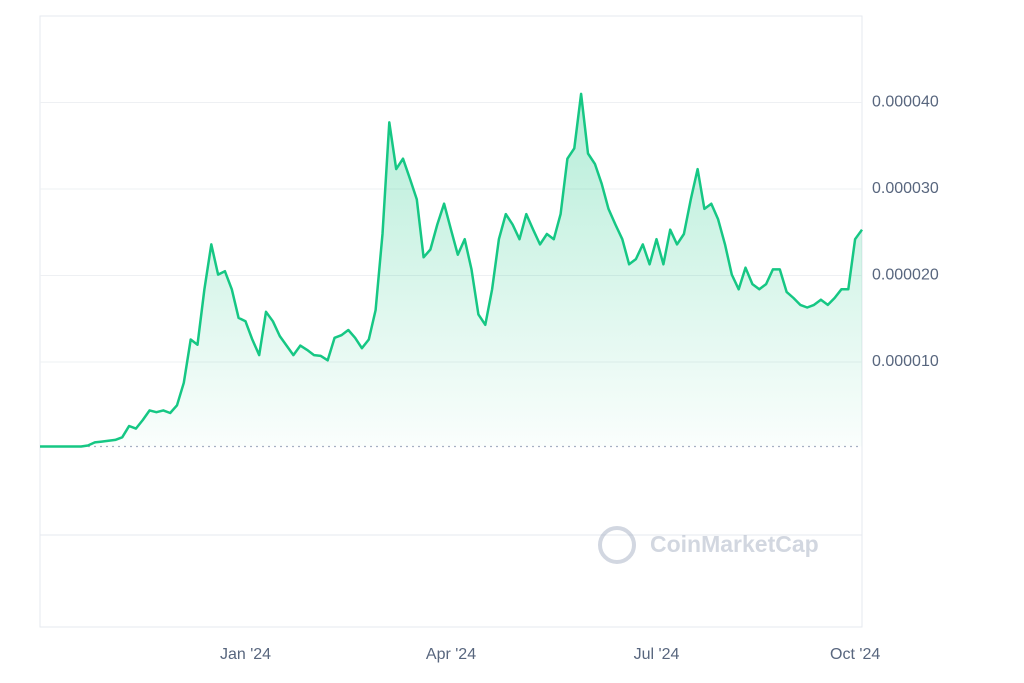  I want to click on x-tick-label: Oct '24, so click(855, 654).